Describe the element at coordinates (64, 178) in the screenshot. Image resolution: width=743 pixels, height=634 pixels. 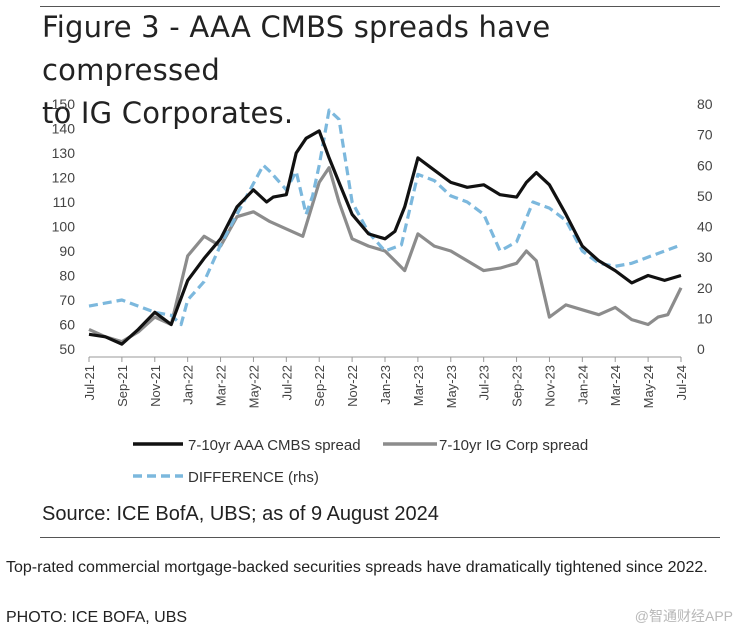
I see `y-left-tick-label: 120` at that location.